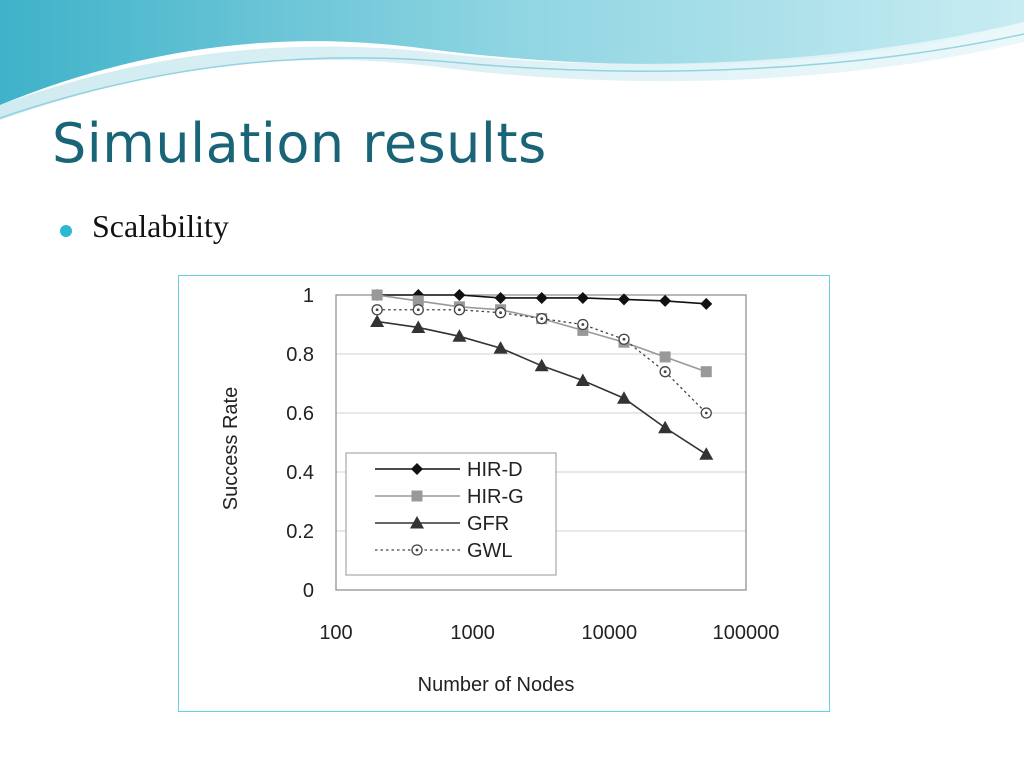  I want to click on series-gwl, so click(541, 361).